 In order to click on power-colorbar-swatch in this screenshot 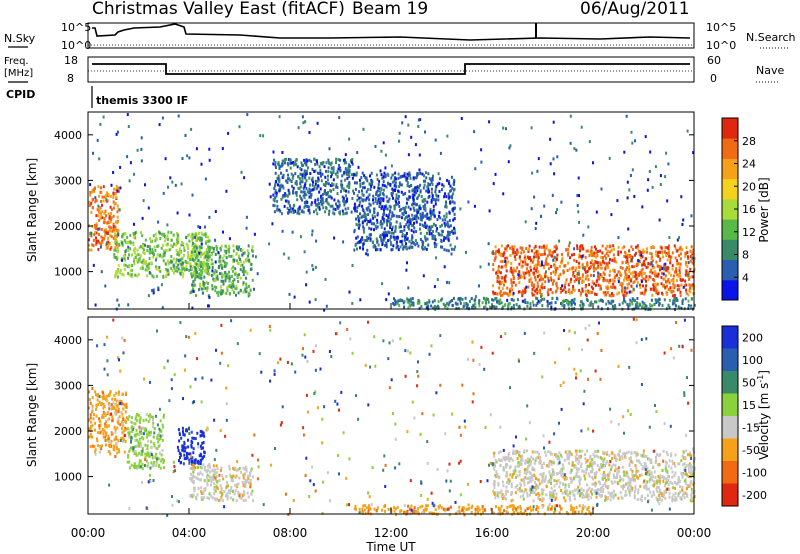, I will do `click(730, 169)`.